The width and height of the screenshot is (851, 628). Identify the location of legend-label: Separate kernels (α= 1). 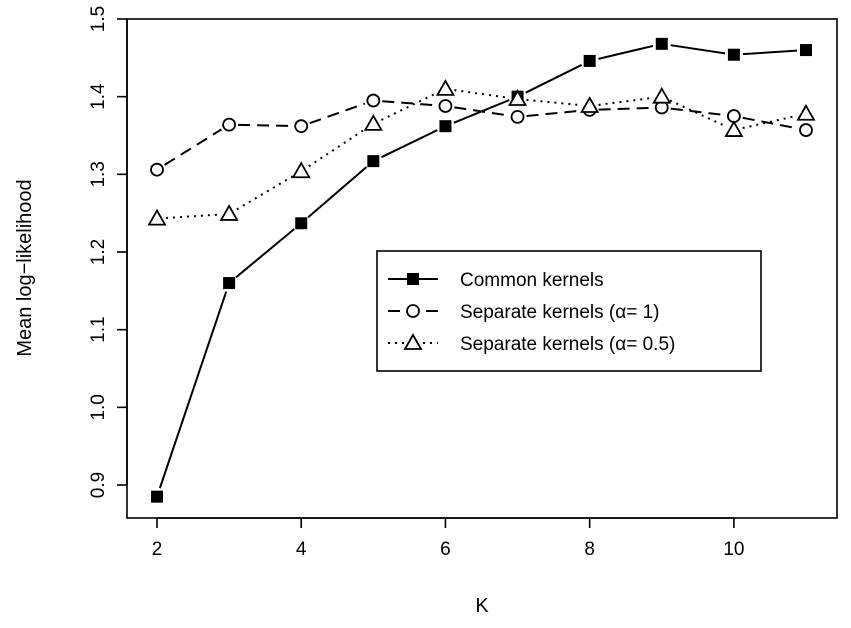
(560, 312).